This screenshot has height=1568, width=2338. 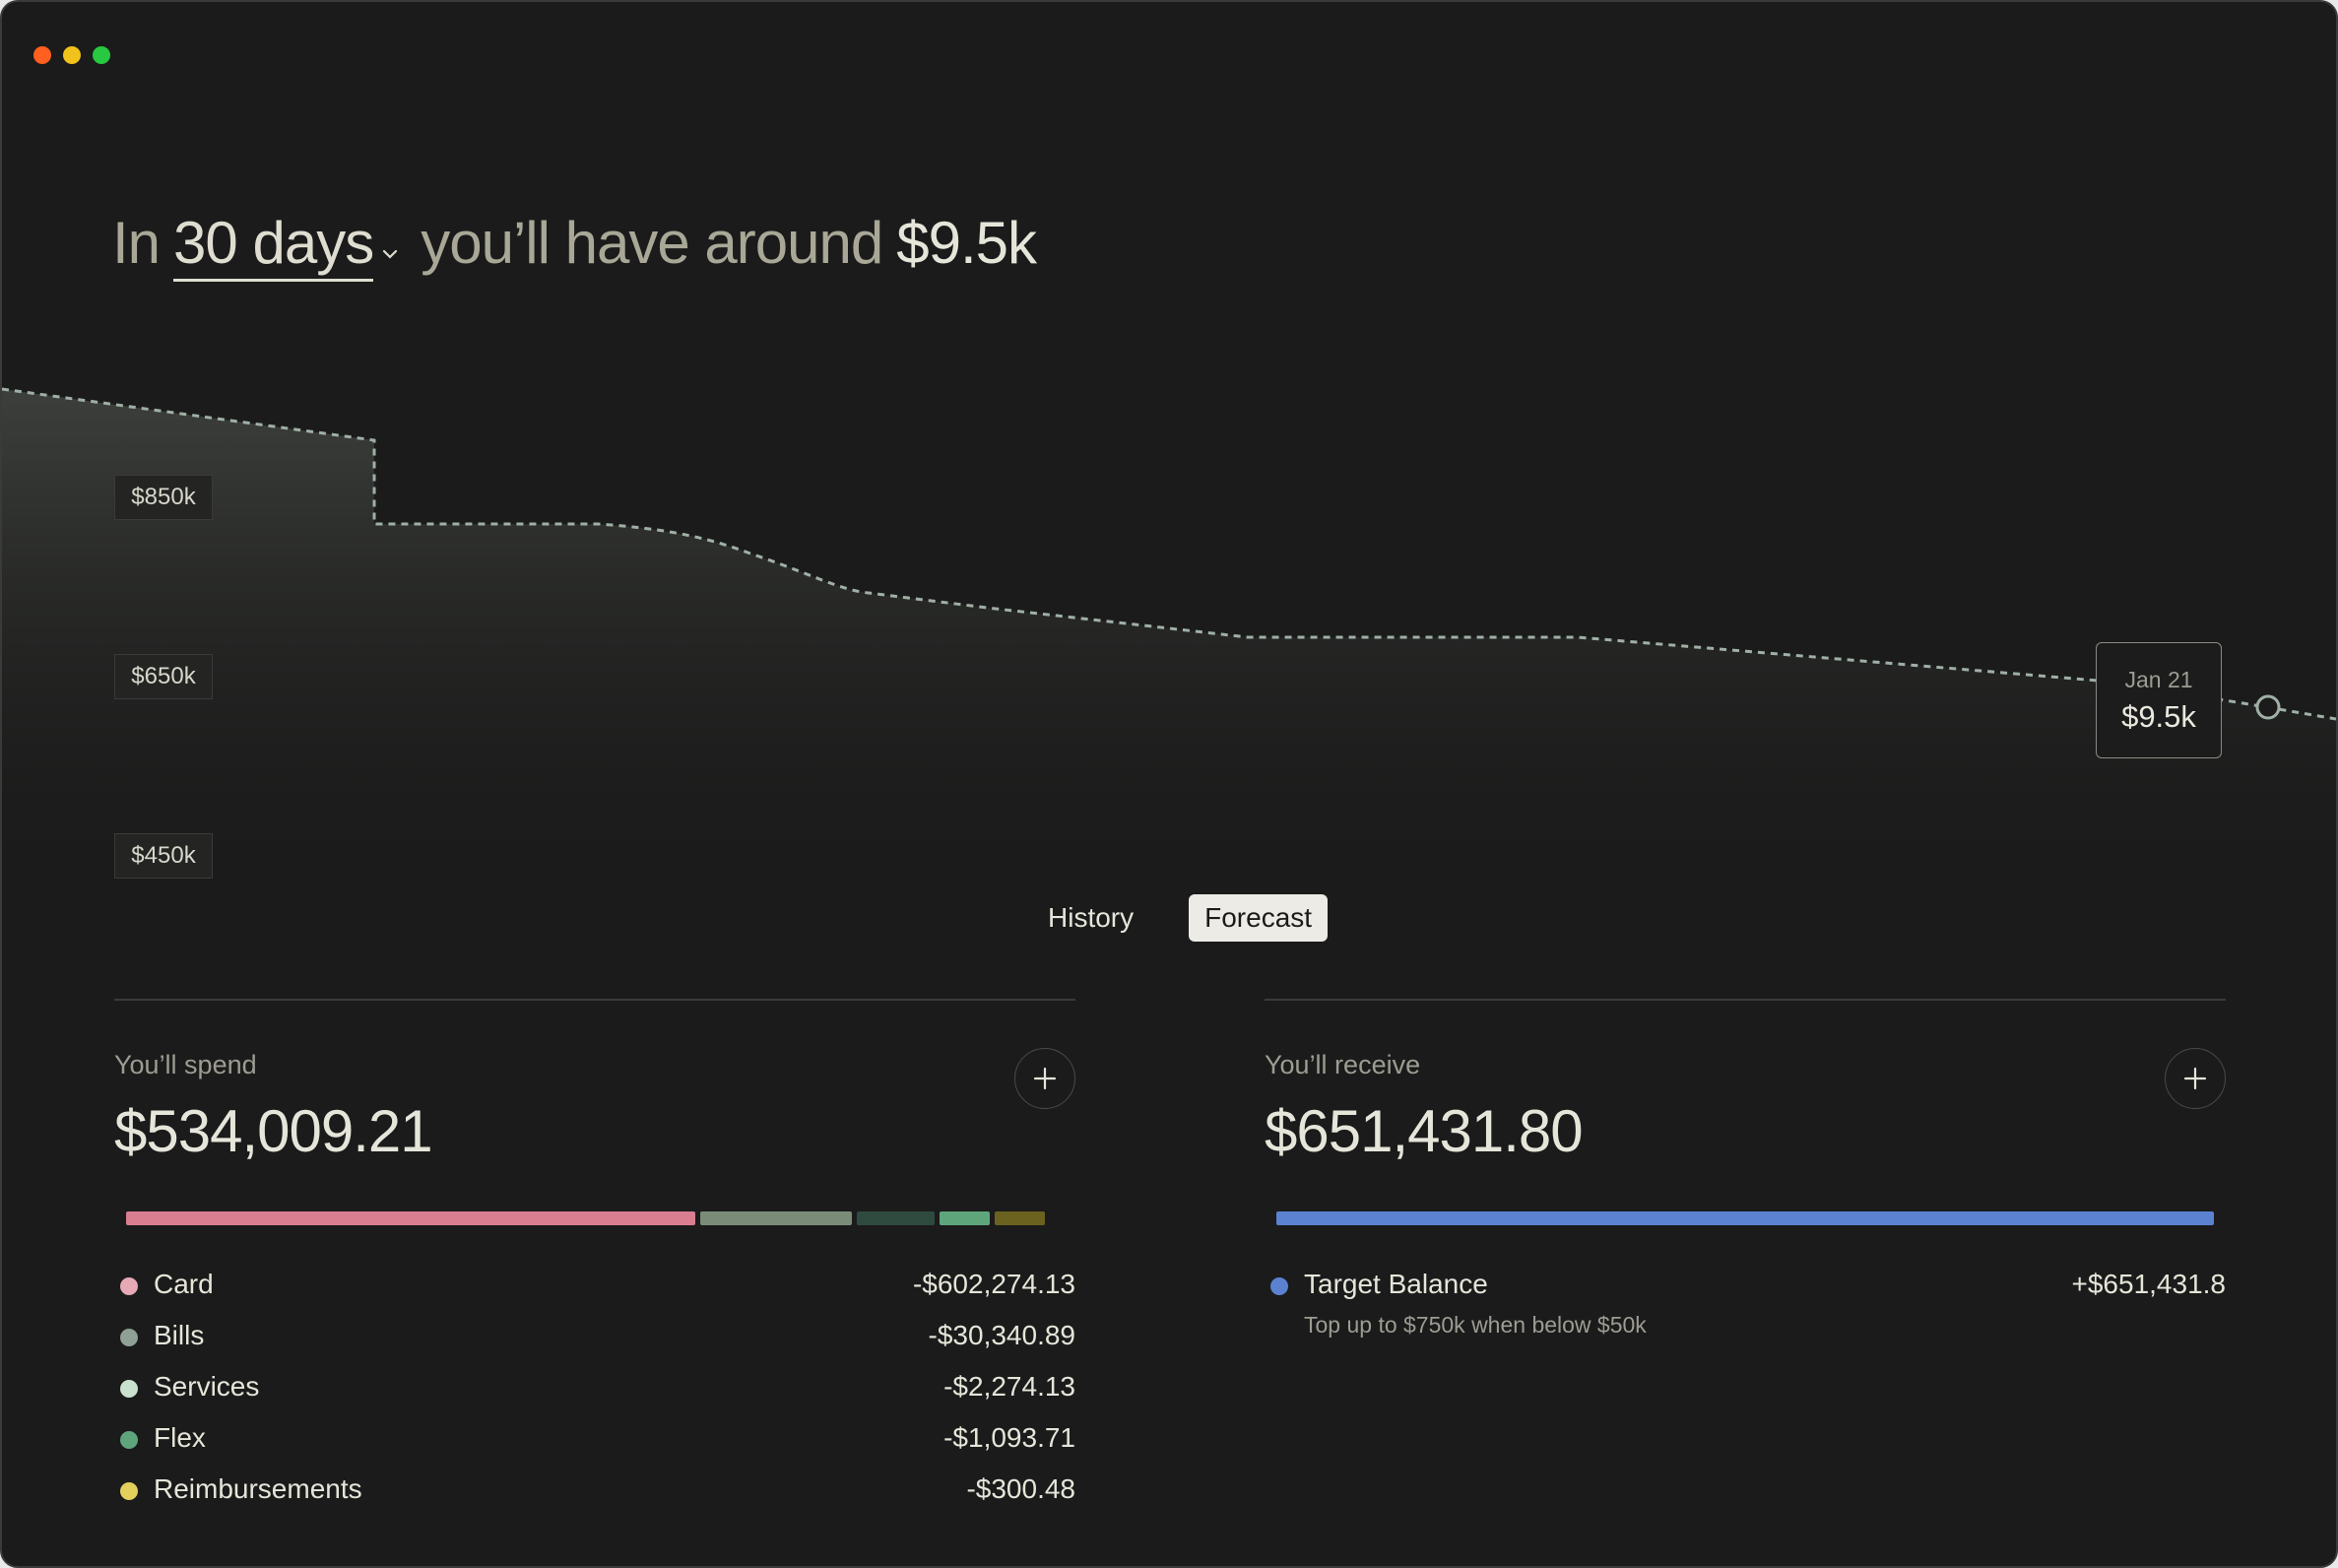 I want to click on receive-list: Target Balance +$651,431.8, so click(x=1748, y=1294).